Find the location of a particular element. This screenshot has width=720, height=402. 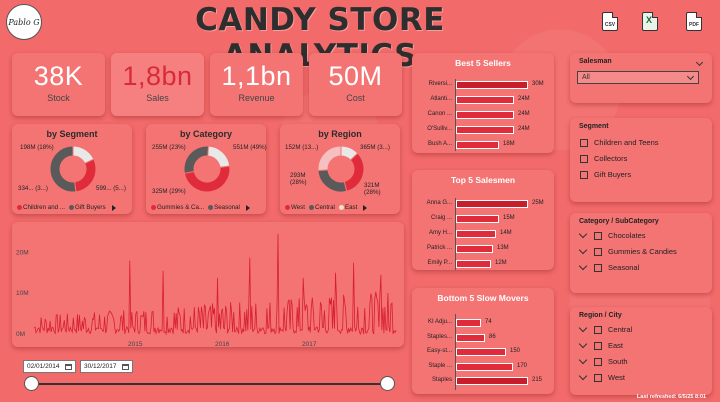

date-slider-track is located at coordinates (209, 384).